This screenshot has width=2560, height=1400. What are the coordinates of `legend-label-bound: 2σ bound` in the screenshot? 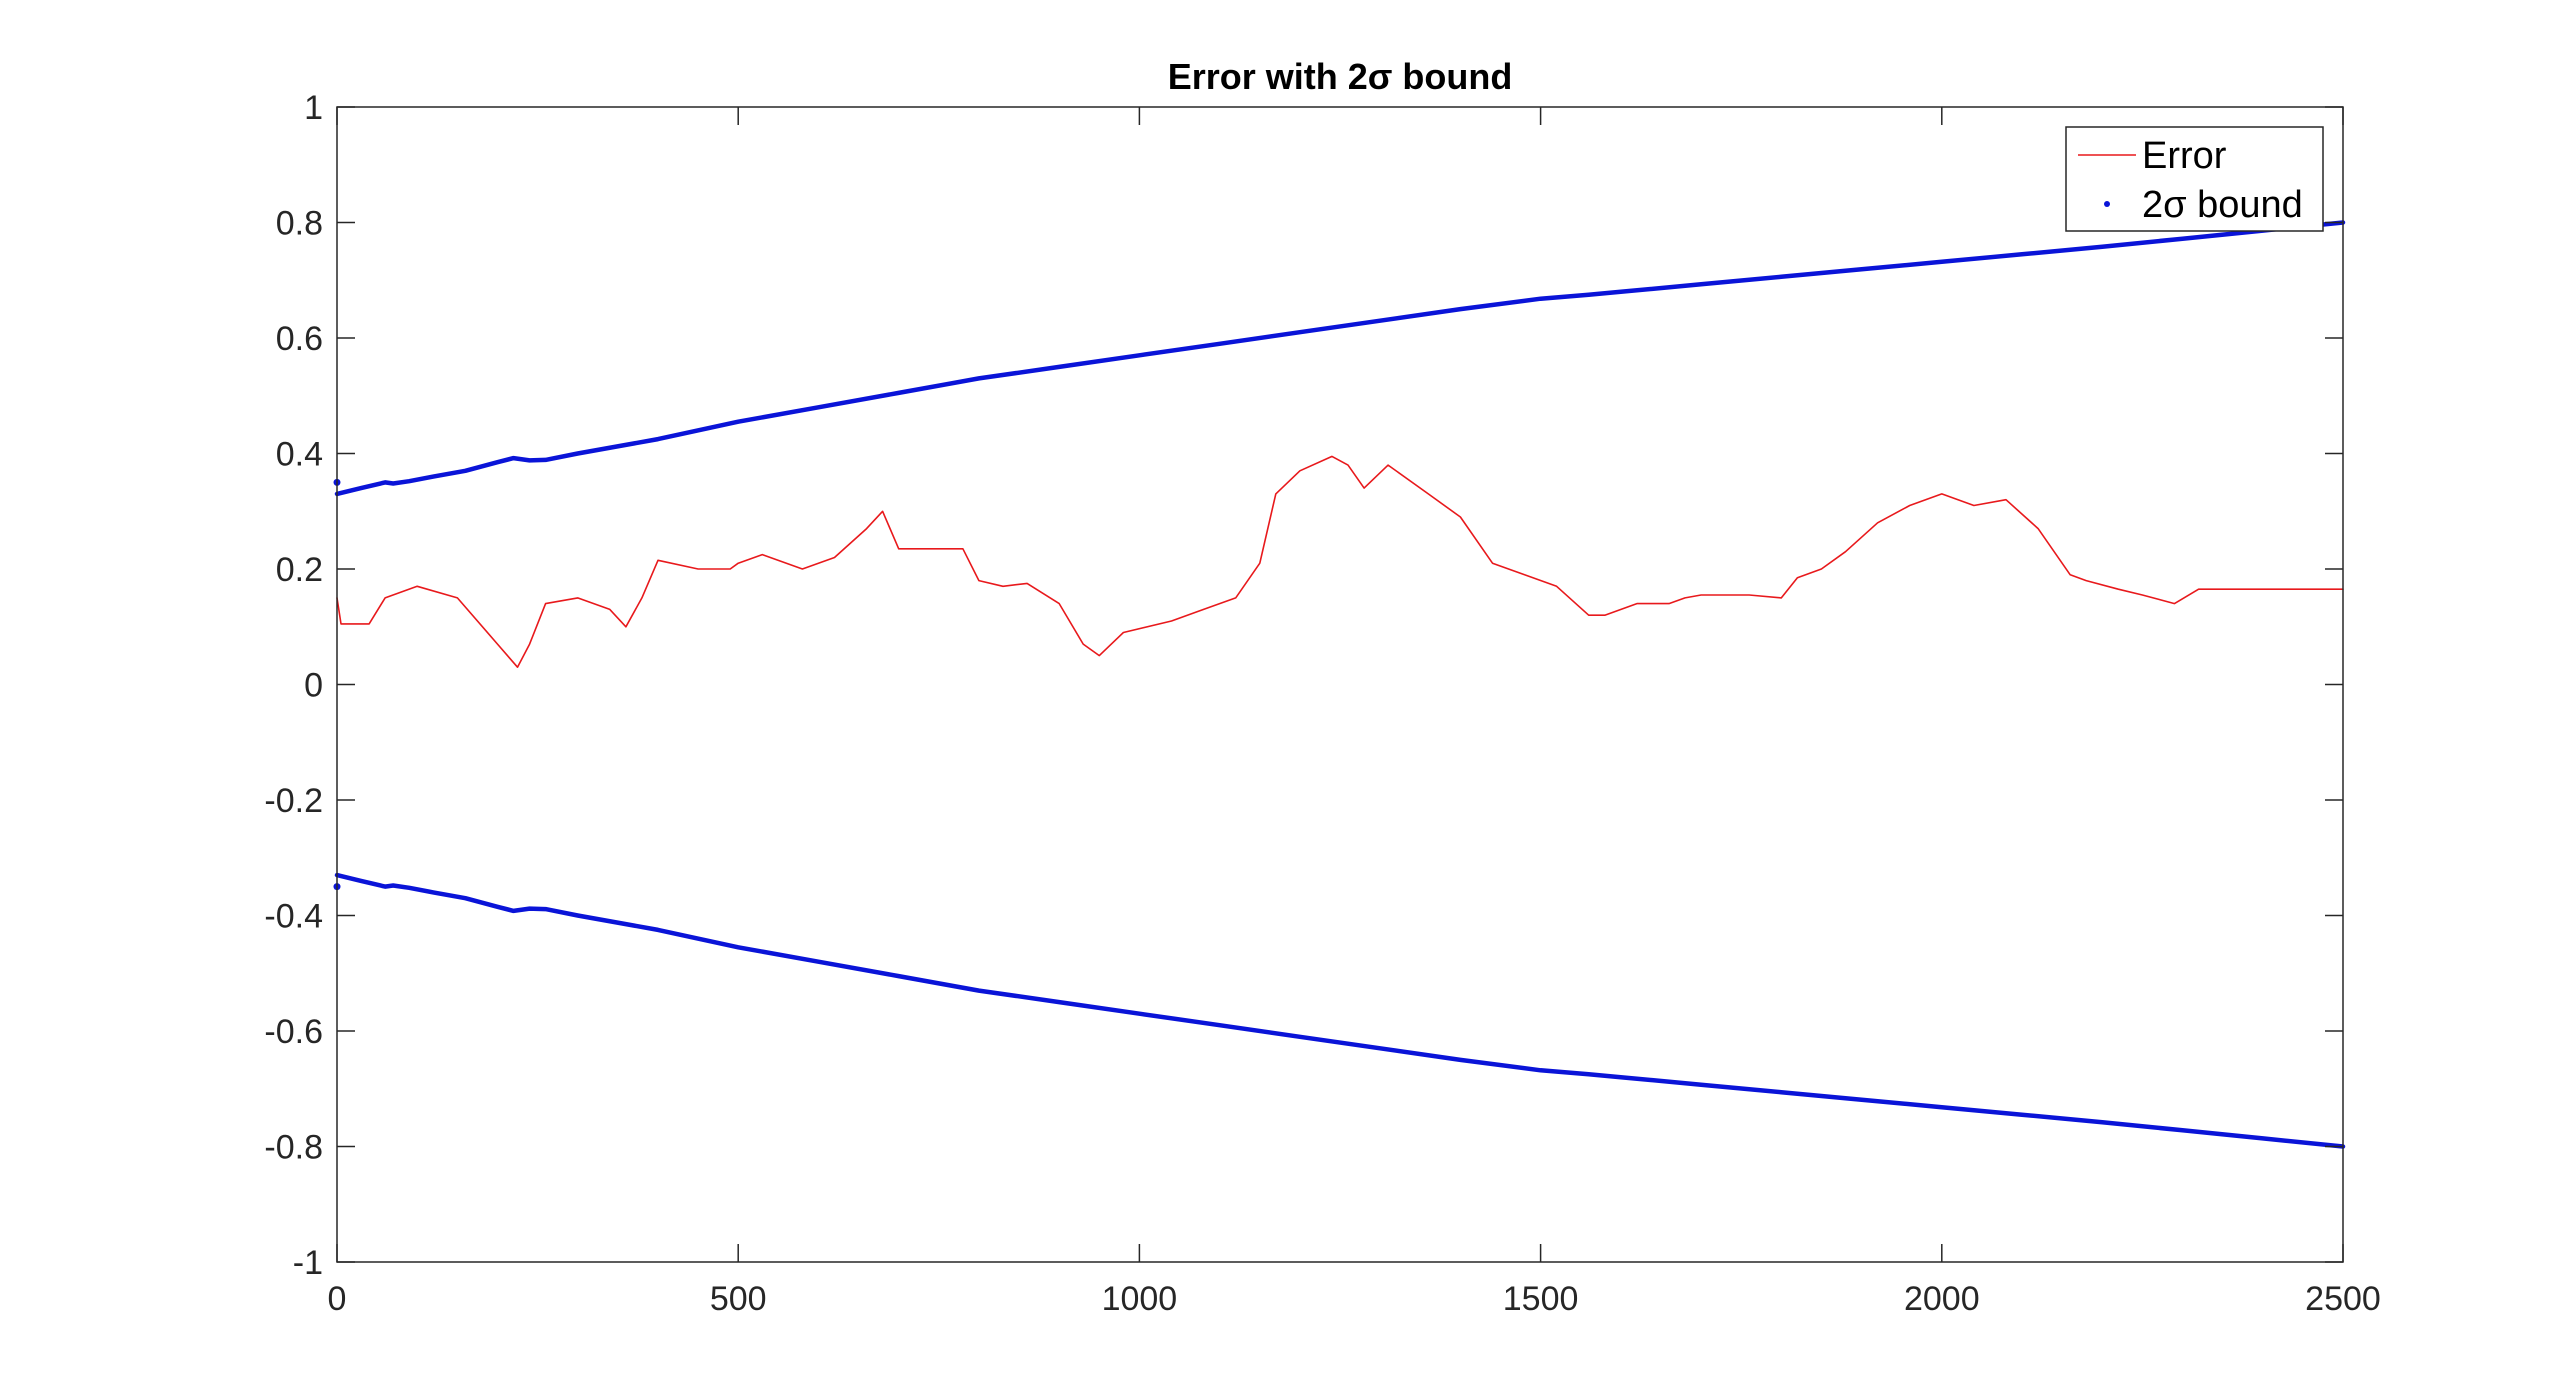 It's located at (2222, 205).